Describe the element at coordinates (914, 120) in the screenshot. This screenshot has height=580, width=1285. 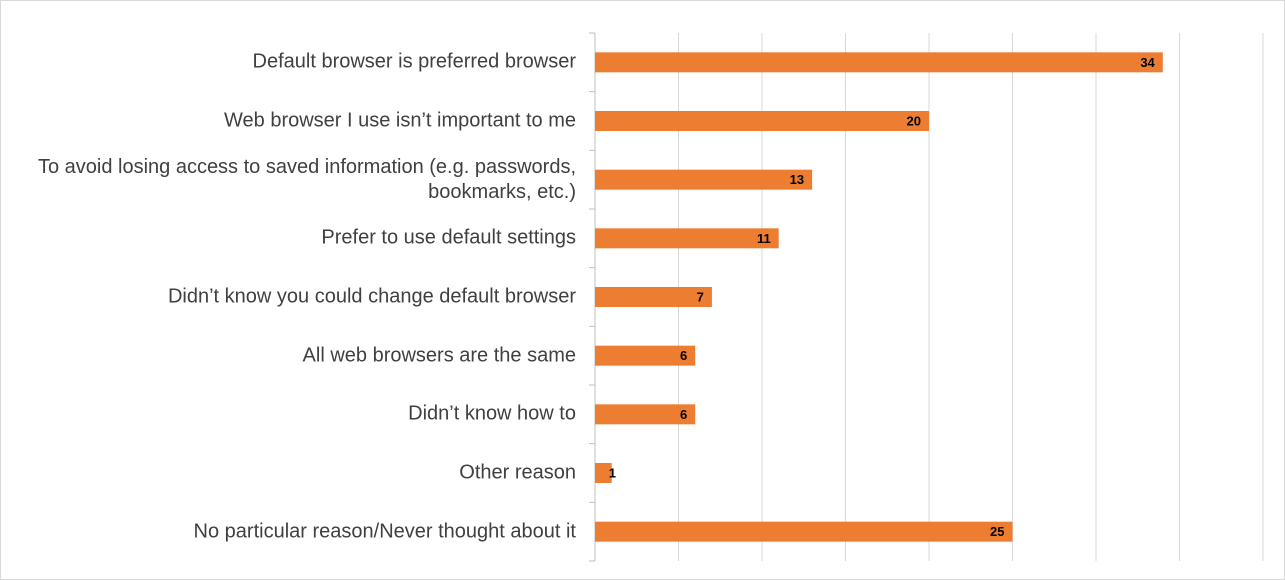
I see `value-label: 20` at that location.